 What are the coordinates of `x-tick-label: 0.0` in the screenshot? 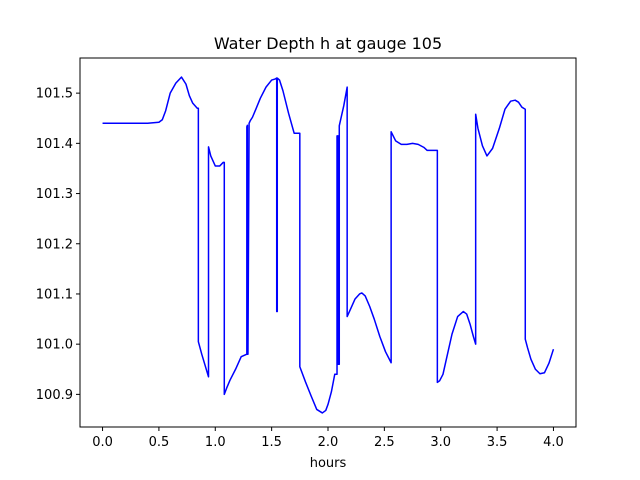 It's located at (102, 442).